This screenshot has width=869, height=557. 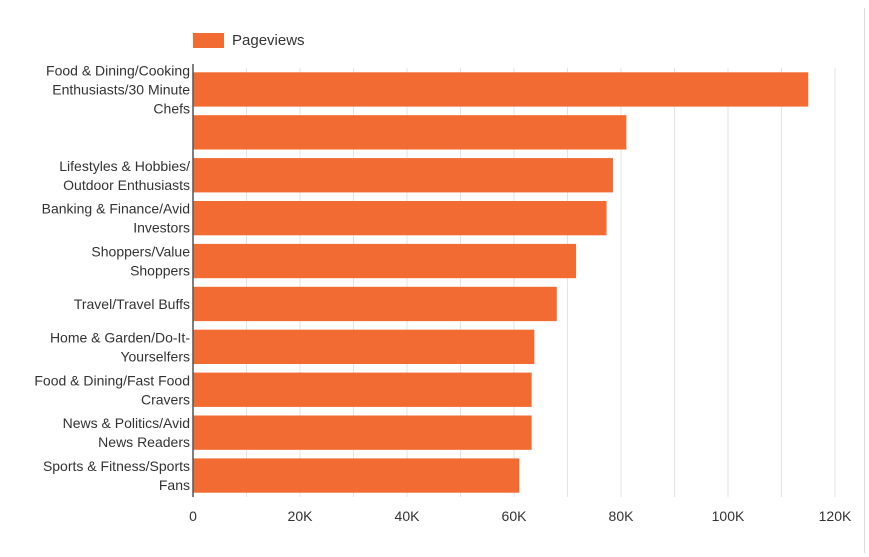 What do you see at coordinates (165, 399) in the screenshot?
I see `category-label: Cravers` at bounding box center [165, 399].